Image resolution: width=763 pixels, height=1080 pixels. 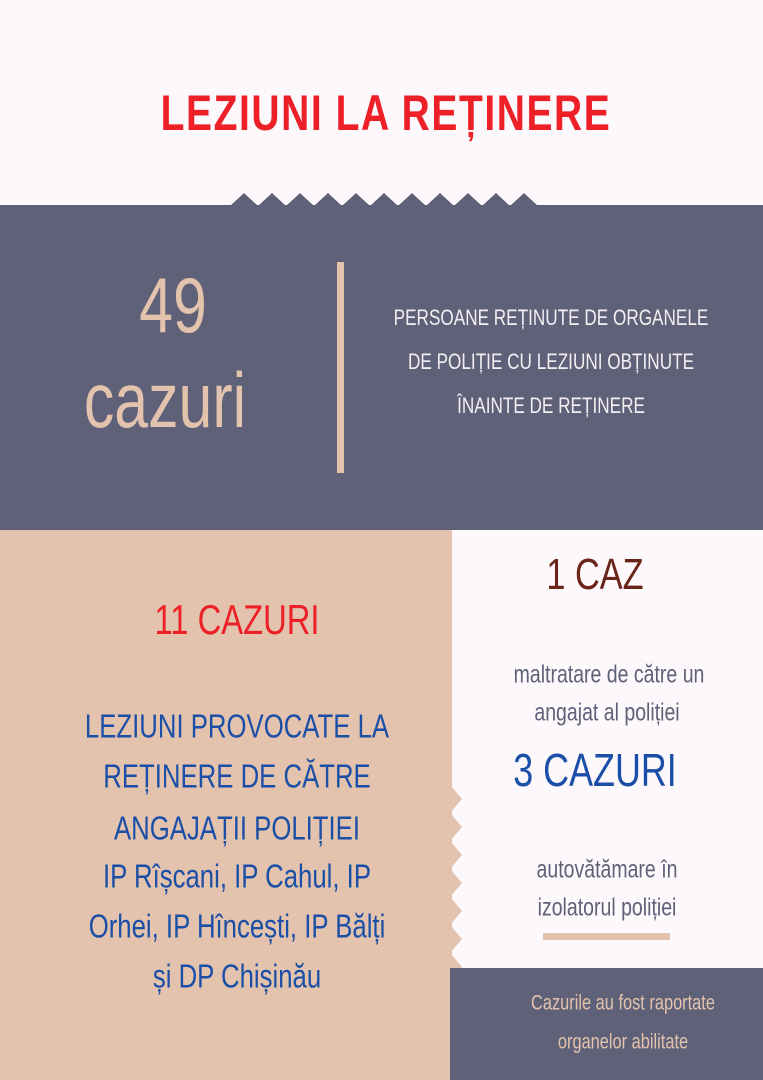 What do you see at coordinates (606, 936) in the screenshot?
I see `accent-bar` at bounding box center [606, 936].